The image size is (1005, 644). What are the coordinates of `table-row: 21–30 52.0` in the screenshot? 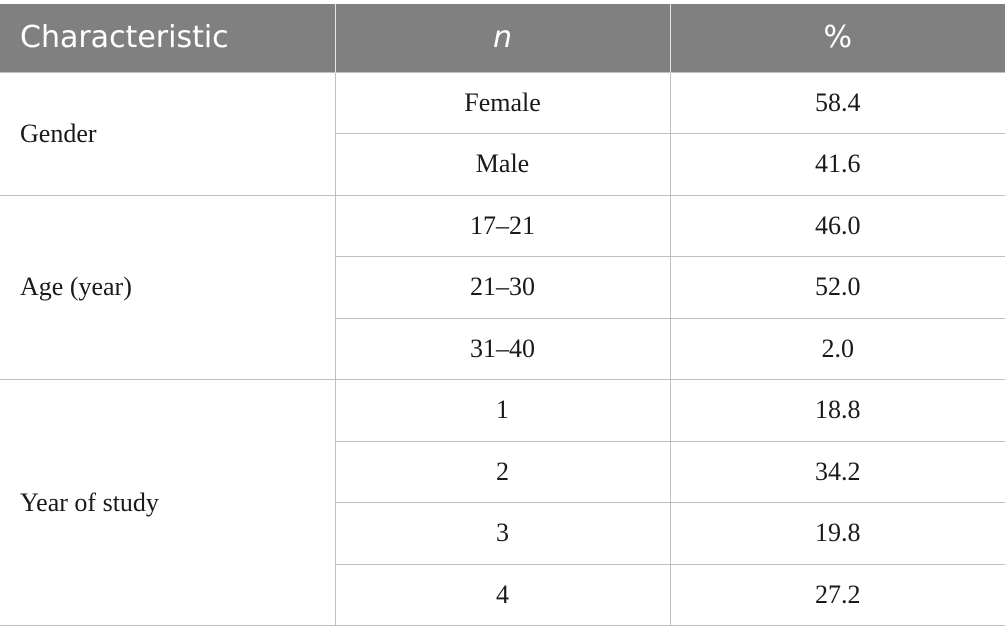 It's located at (502, 287).